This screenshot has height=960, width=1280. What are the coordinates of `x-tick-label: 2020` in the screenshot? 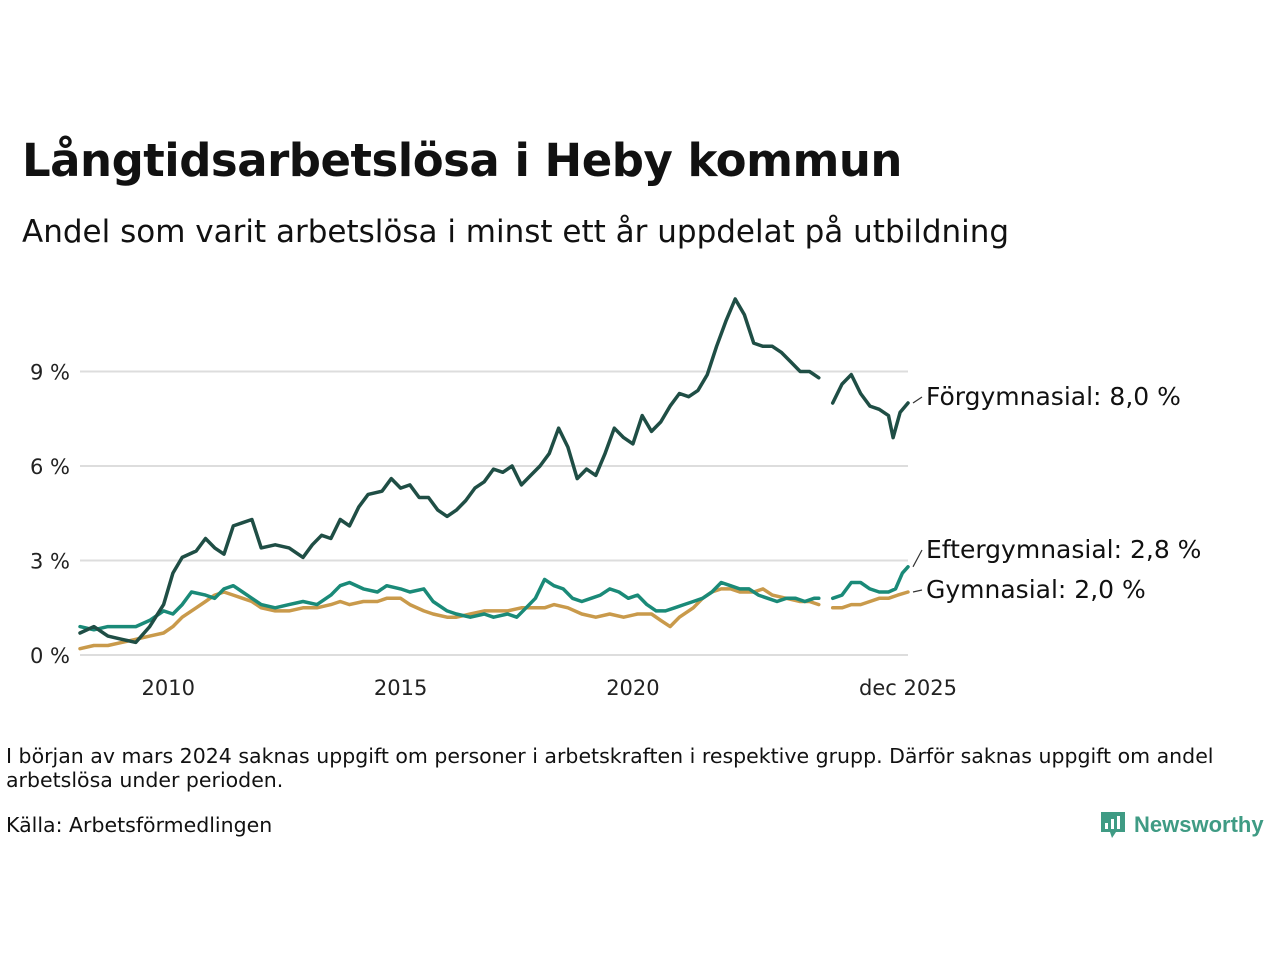 It's located at (632, 688).